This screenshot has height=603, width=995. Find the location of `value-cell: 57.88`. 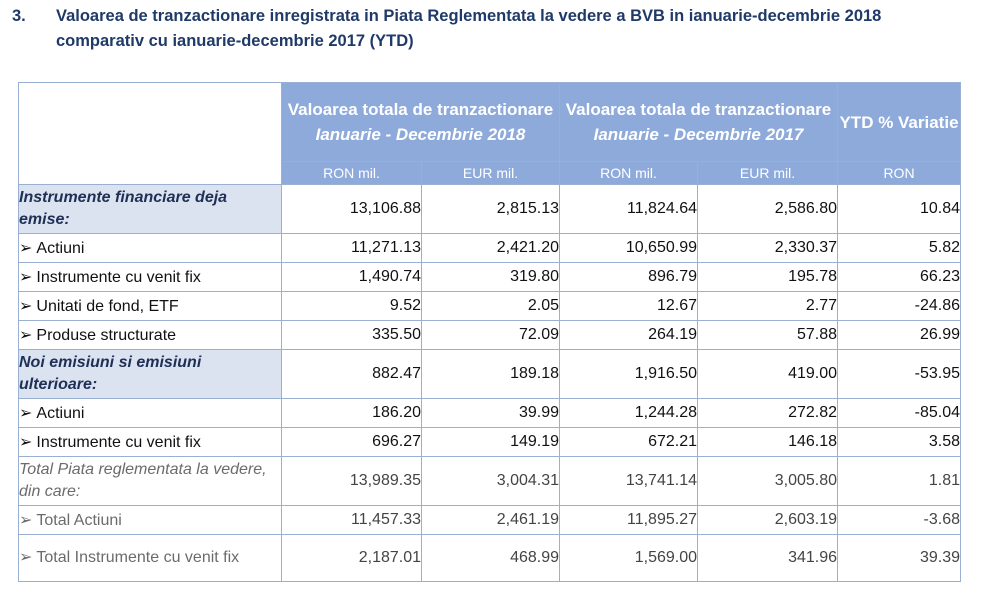

value-cell: 57.88 is located at coordinates (767, 335).